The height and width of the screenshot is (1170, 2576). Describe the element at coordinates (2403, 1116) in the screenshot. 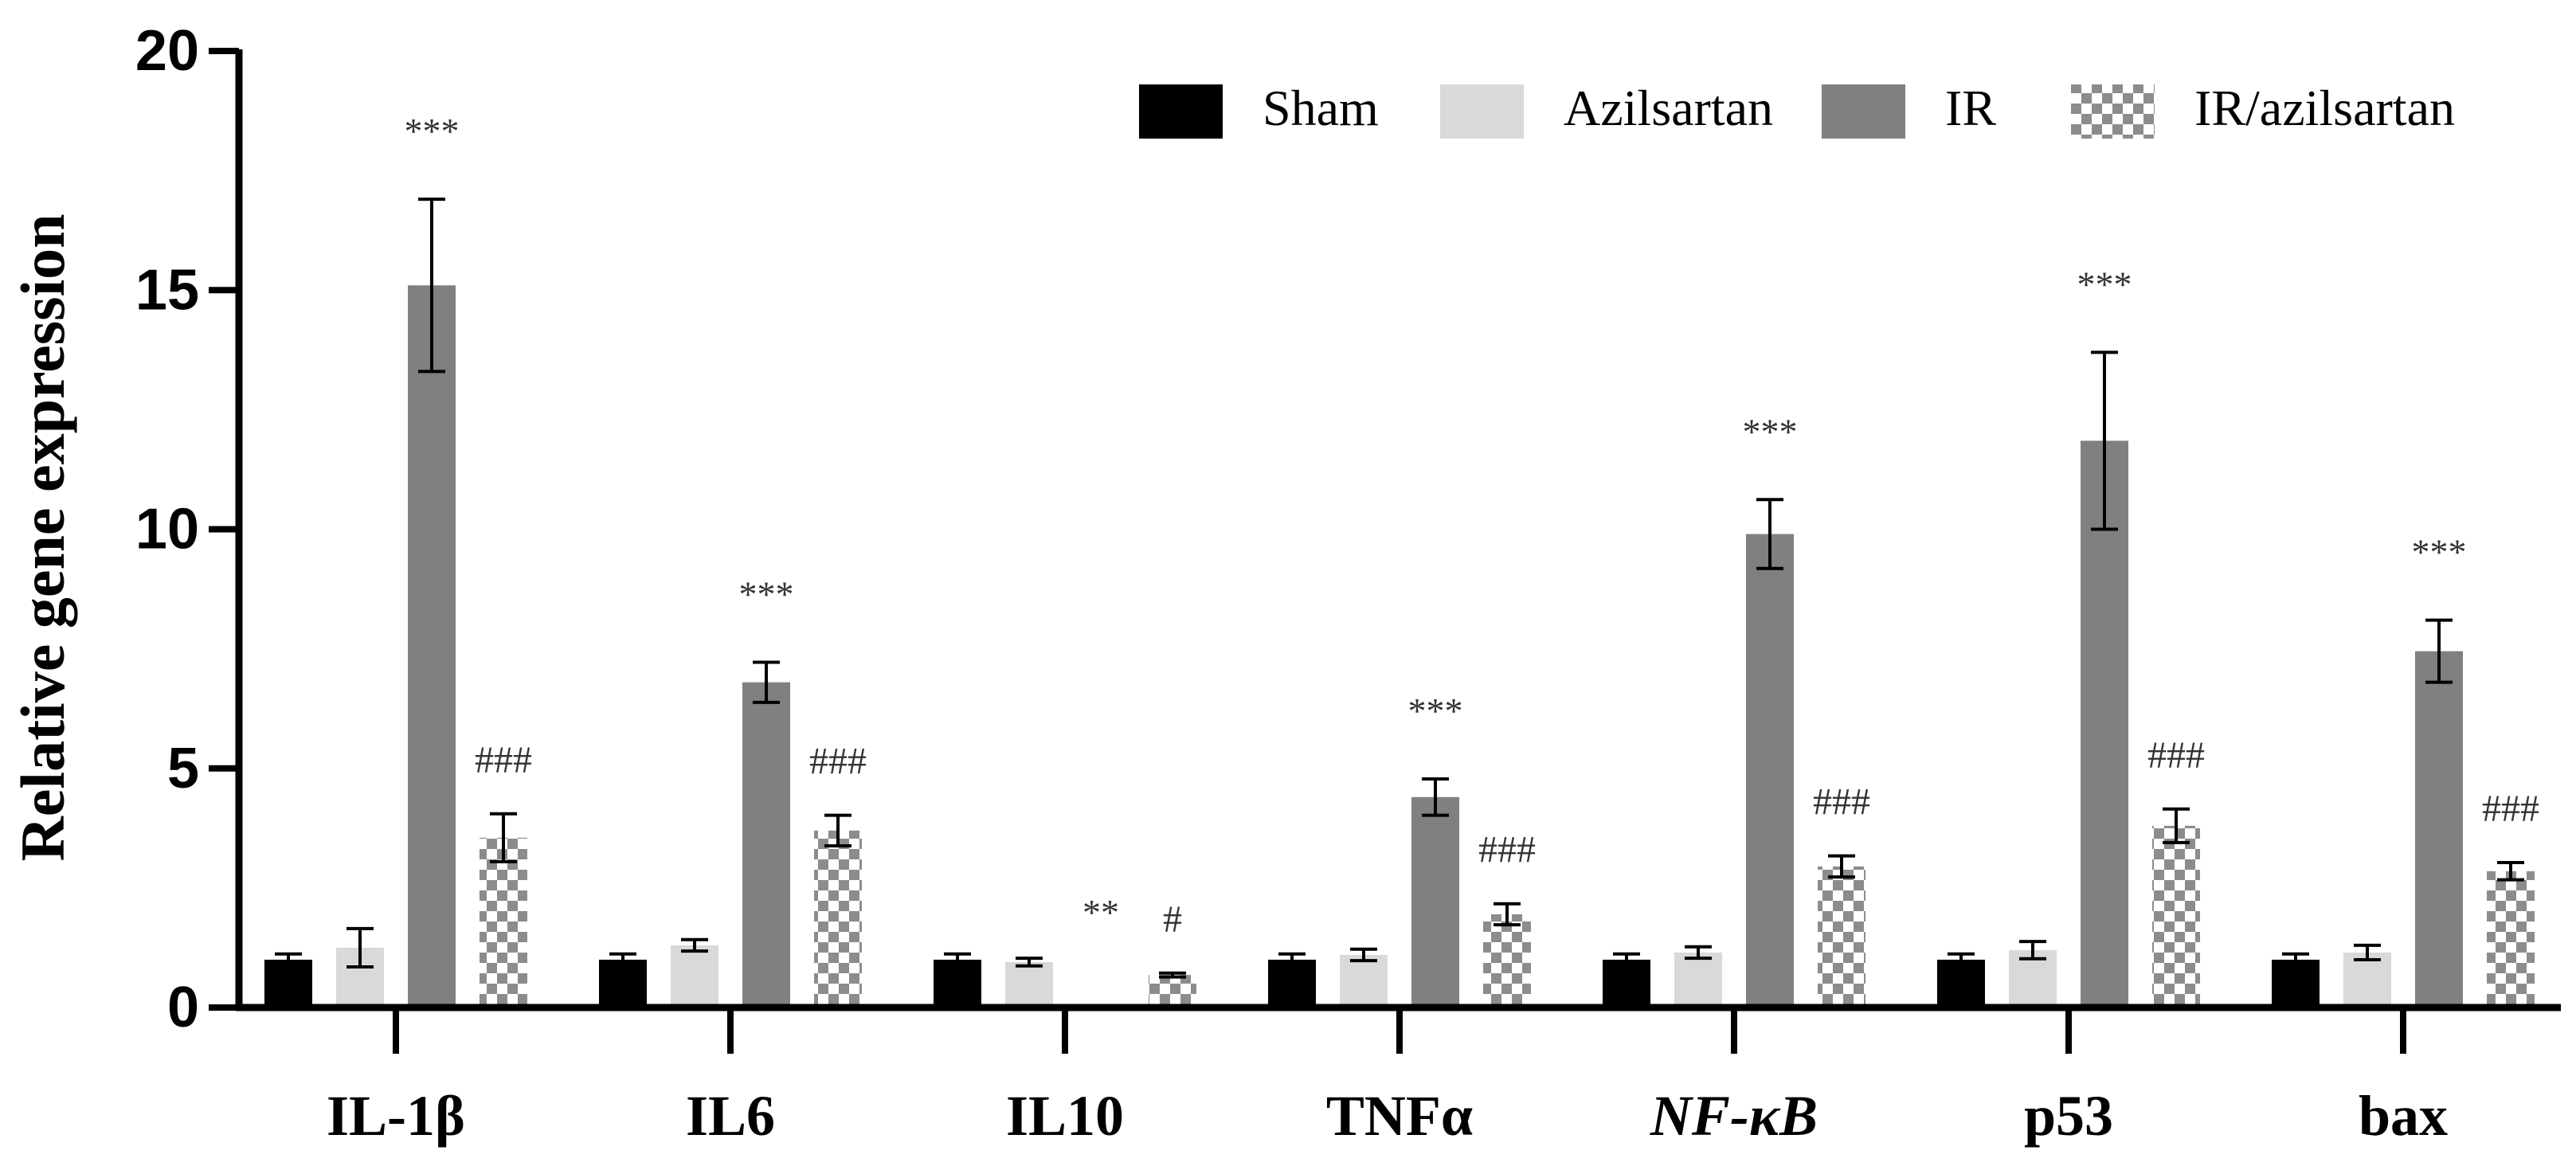

I see `x-category-label: bax` at that location.